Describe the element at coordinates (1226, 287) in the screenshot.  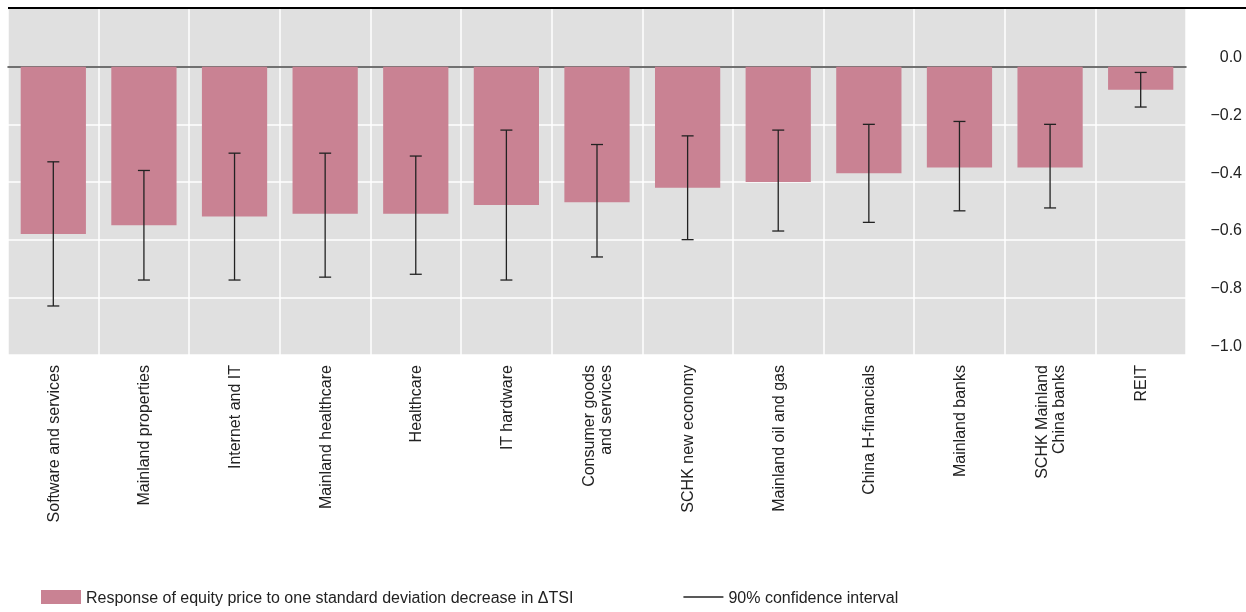
I see `y-tick-label: −0.8` at that location.